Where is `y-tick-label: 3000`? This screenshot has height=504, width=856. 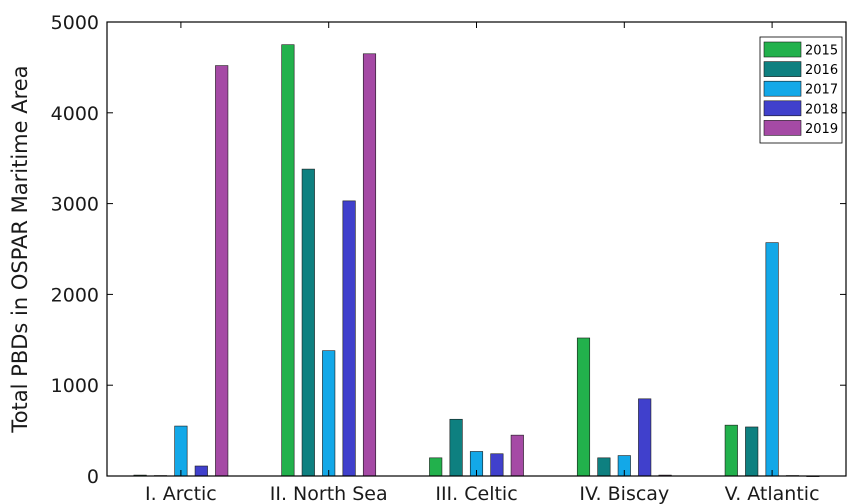 y-tick-label: 3000 is located at coordinates (75, 205).